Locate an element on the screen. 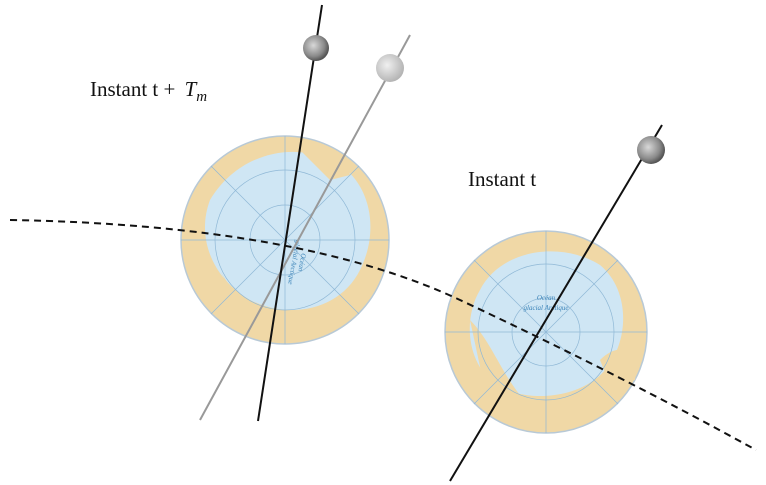 This screenshot has height=485, width=766. label-symbol: T is located at coordinates (191, 89).